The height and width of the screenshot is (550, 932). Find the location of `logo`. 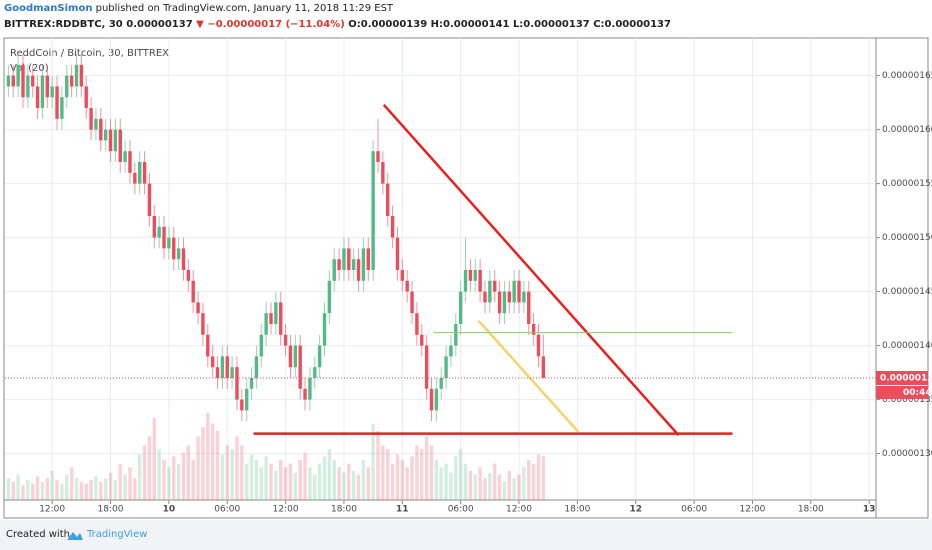

logo is located at coordinates (75, 536).